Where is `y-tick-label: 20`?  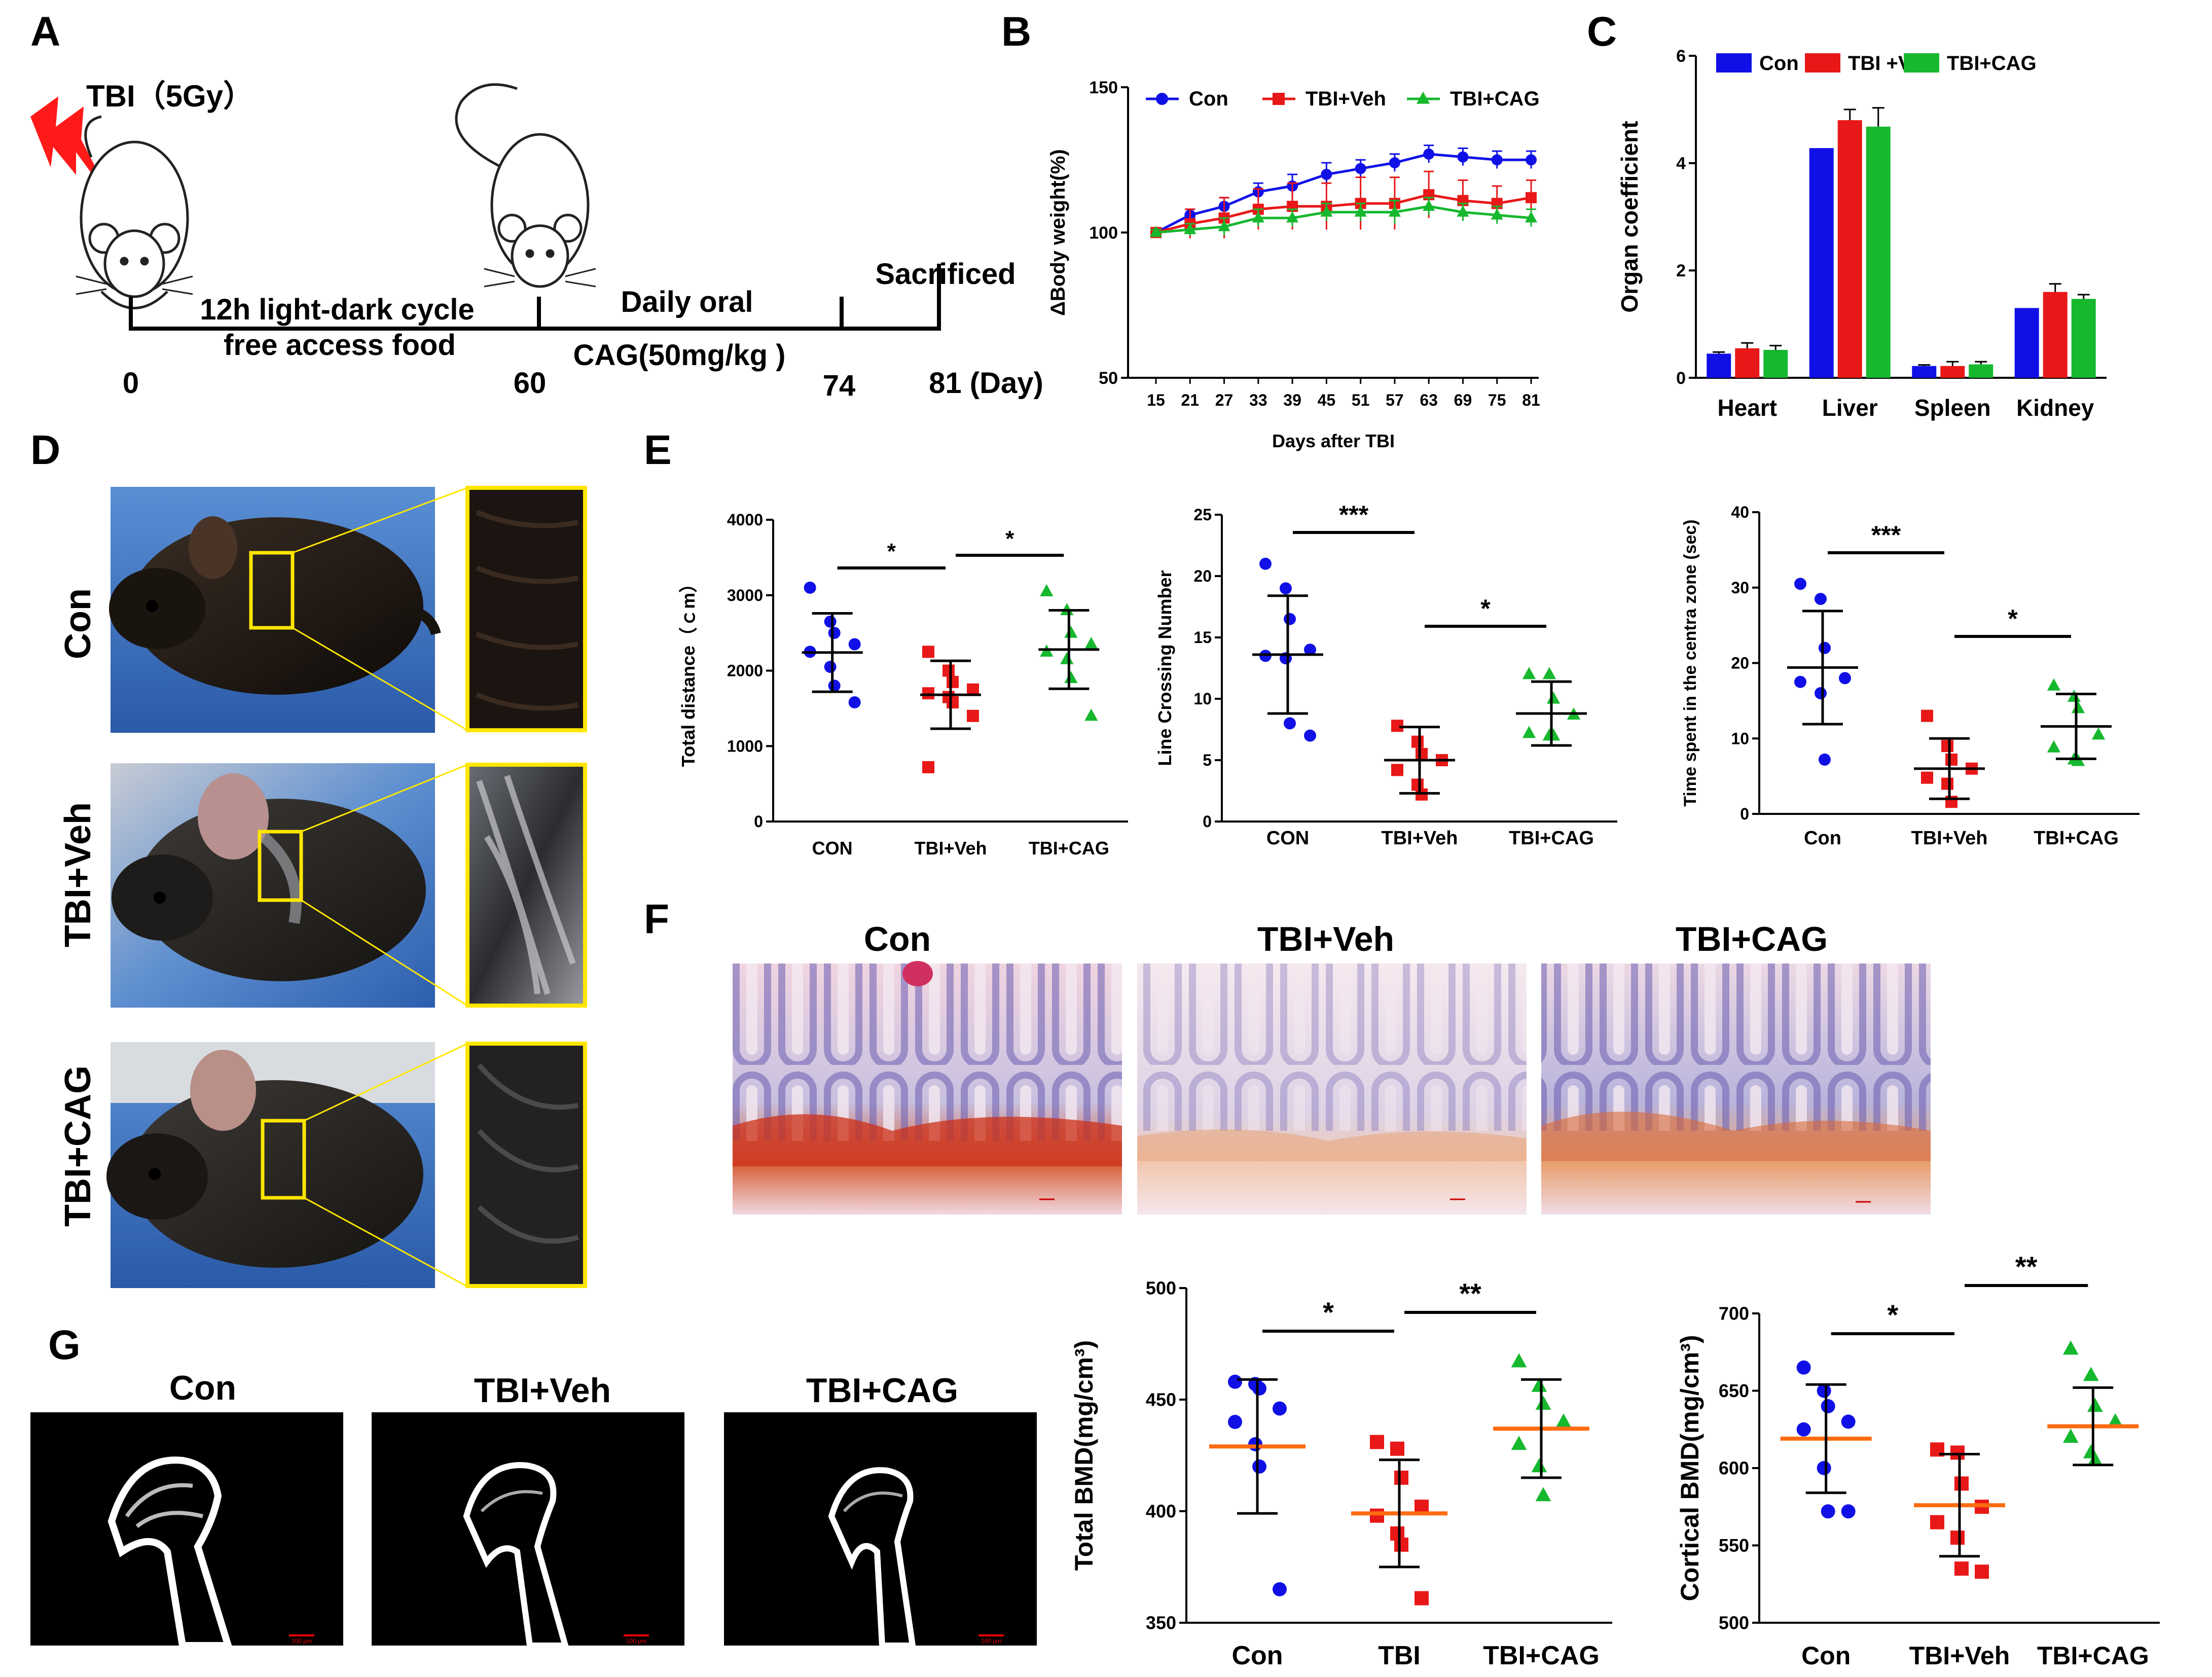
y-tick-label: 20 is located at coordinates (1202, 576).